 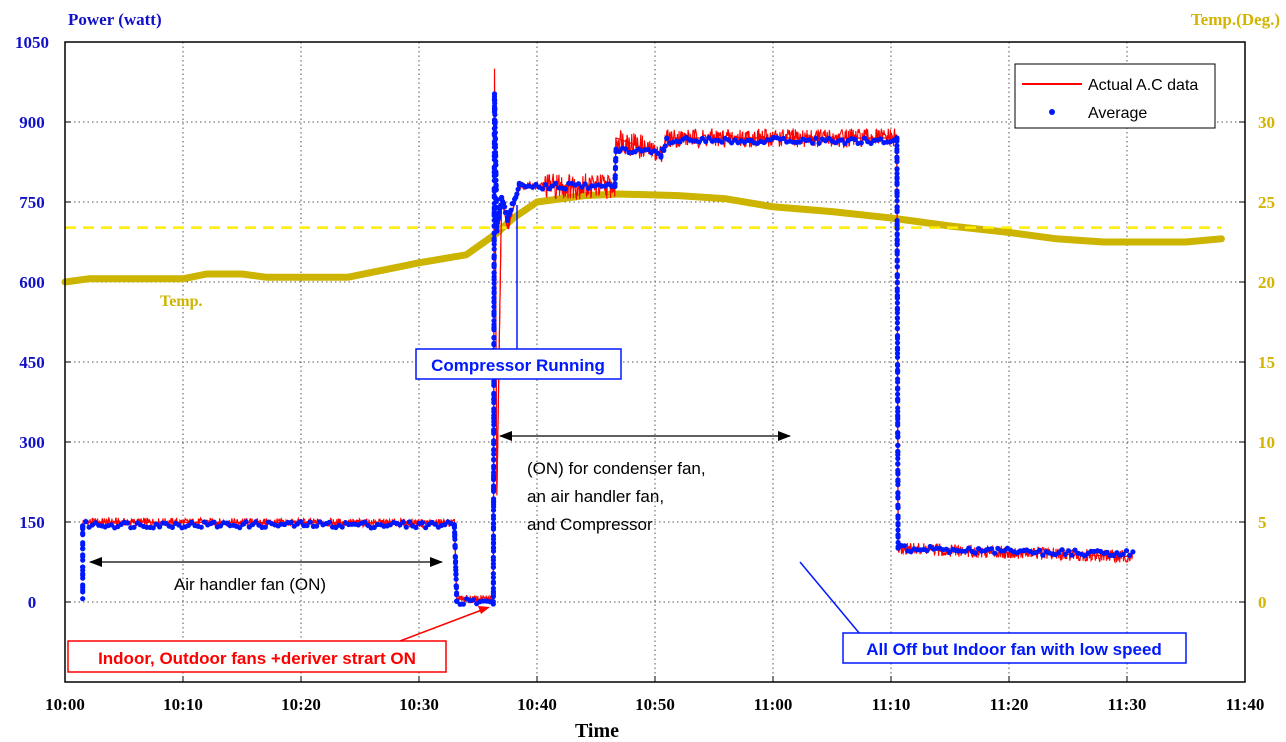 What do you see at coordinates (257, 658) in the screenshot?
I see `startup-label: Indoor, Outdoor fans +deriver strart ON` at bounding box center [257, 658].